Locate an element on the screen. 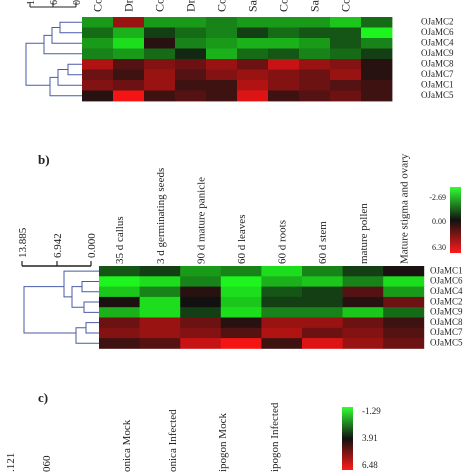  dendrogram-scale-label: 0.000 is located at coordinates (92, 245).